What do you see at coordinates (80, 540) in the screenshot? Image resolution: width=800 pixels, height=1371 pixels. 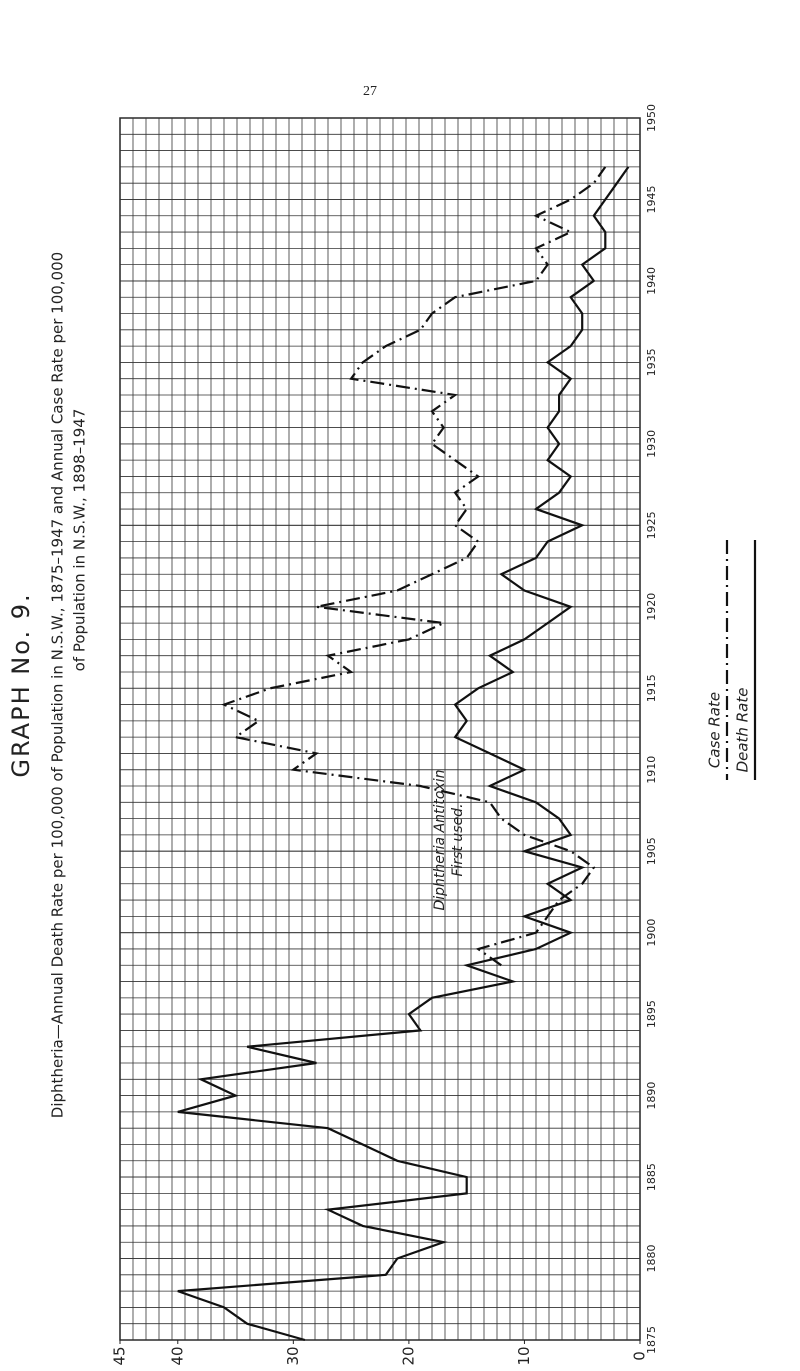 I see `chart-subtitle: of Population in N.S.W., 1898–1947` at bounding box center [80, 540].